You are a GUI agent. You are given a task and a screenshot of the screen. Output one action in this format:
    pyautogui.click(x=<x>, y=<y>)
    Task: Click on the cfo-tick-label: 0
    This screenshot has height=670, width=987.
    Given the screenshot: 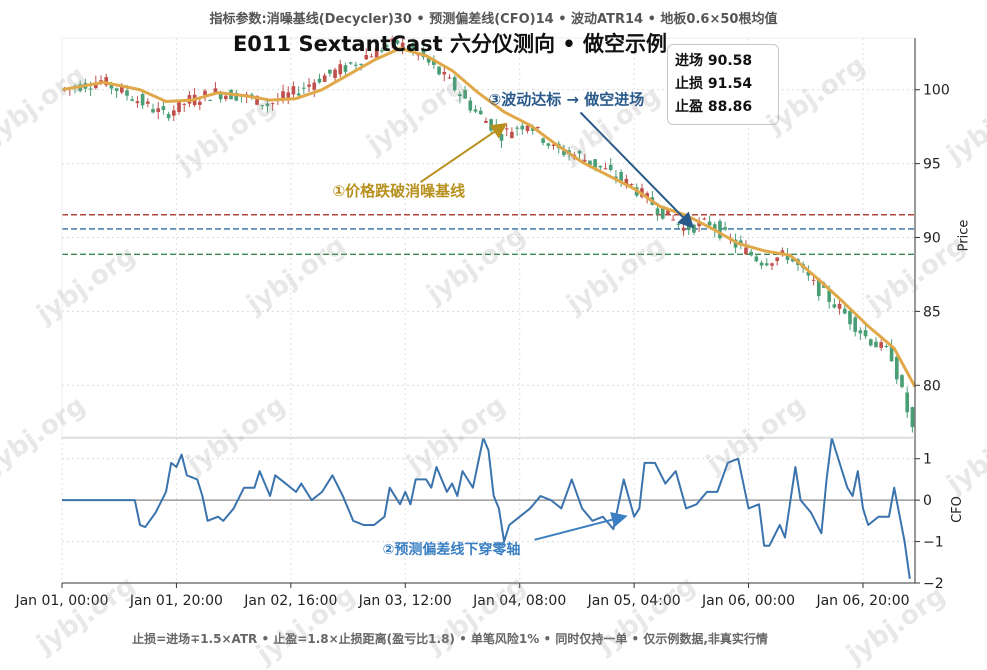 What is the action you would take?
    pyautogui.click(x=927, y=501)
    